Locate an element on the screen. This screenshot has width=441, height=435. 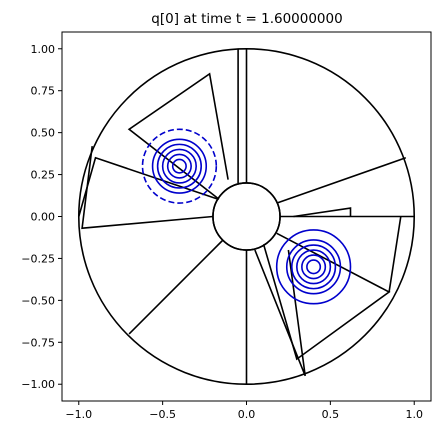
y-tick-label: 0.75 is located at coordinates (43, 91).